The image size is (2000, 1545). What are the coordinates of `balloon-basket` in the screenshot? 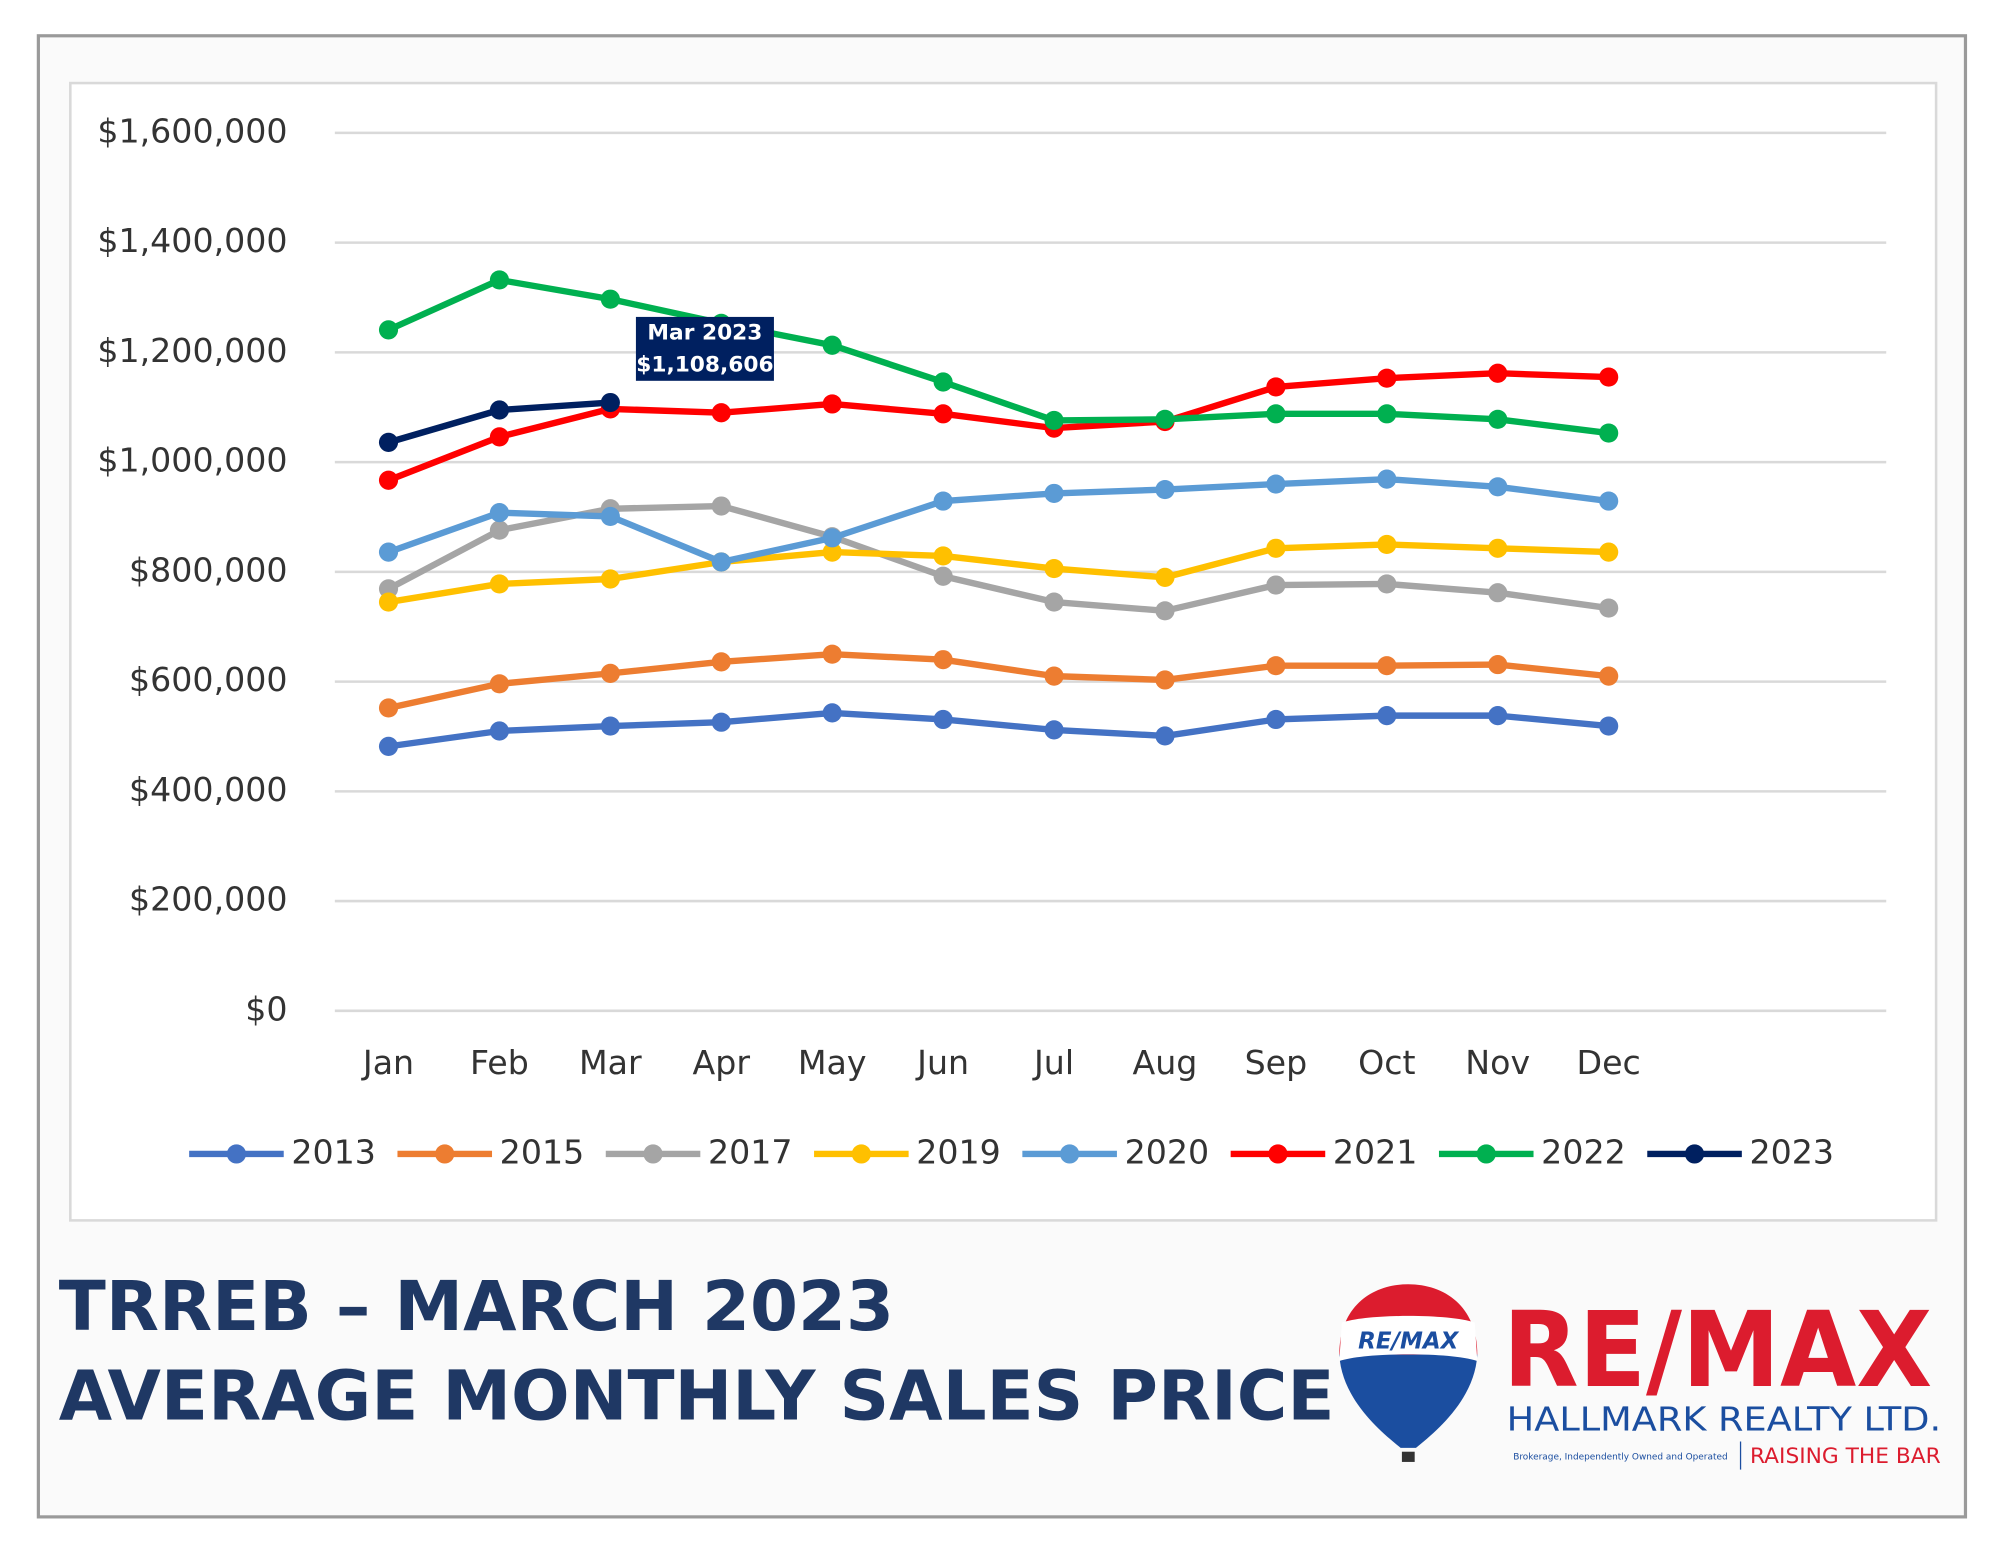 It's located at (1408, 1456).